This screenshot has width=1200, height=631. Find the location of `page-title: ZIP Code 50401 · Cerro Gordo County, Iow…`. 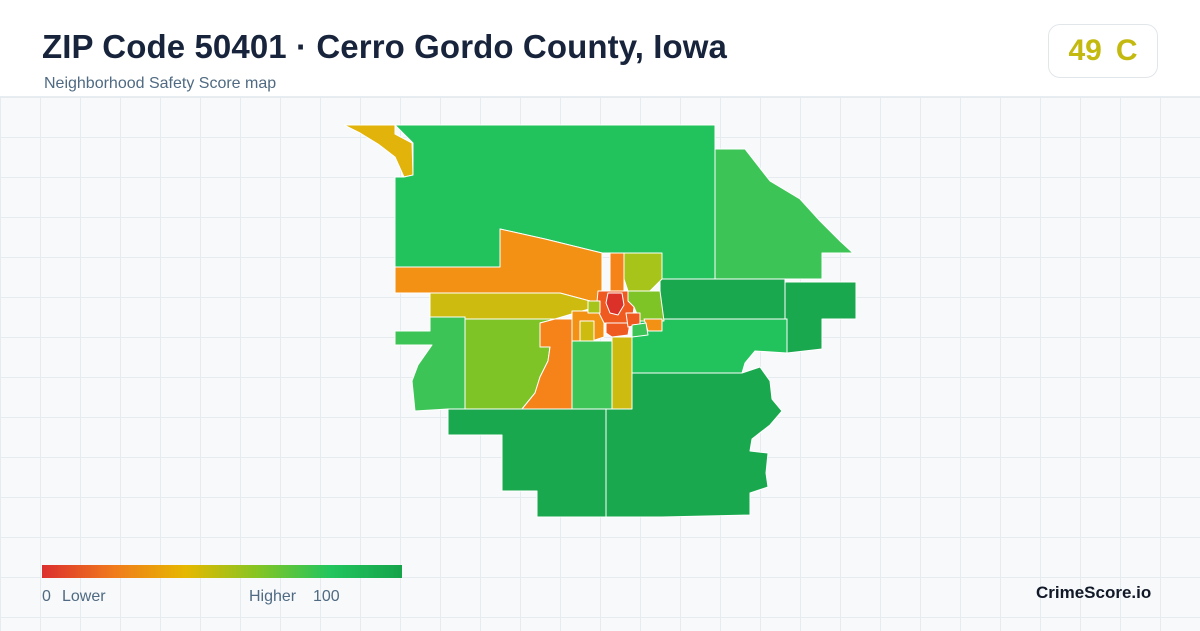

page-title: ZIP Code 50401 · Cerro Gordo County, Iow… is located at coordinates (384, 46).